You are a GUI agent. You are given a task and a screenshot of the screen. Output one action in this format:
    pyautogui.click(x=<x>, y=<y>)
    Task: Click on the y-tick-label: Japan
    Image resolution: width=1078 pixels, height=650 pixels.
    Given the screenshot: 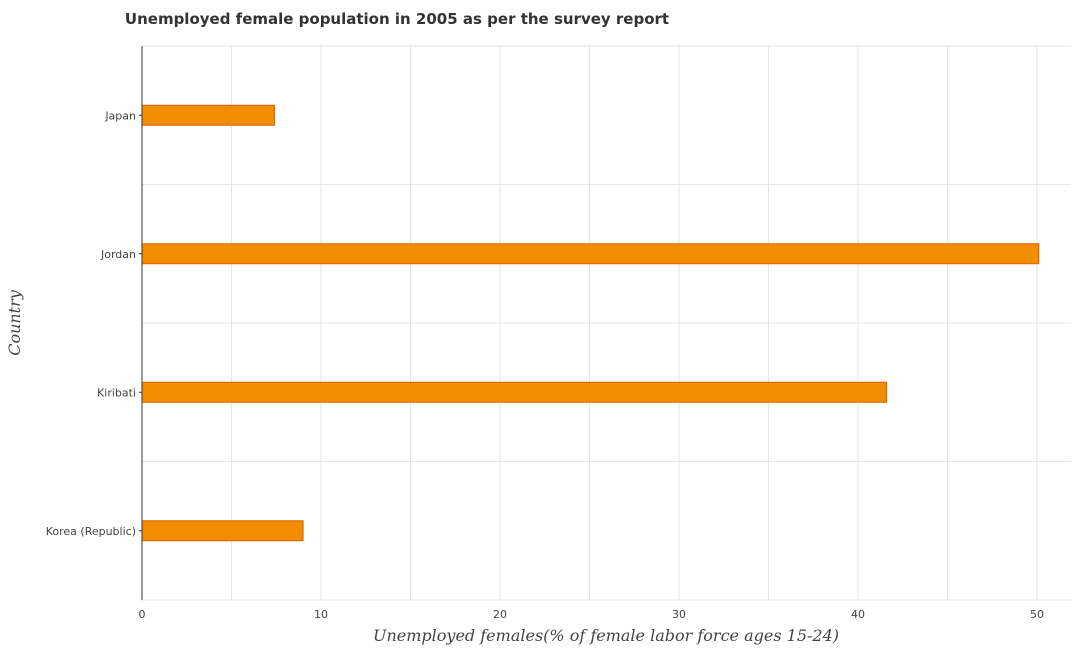 What is the action you would take?
    pyautogui.click(x=120, y=115)
    